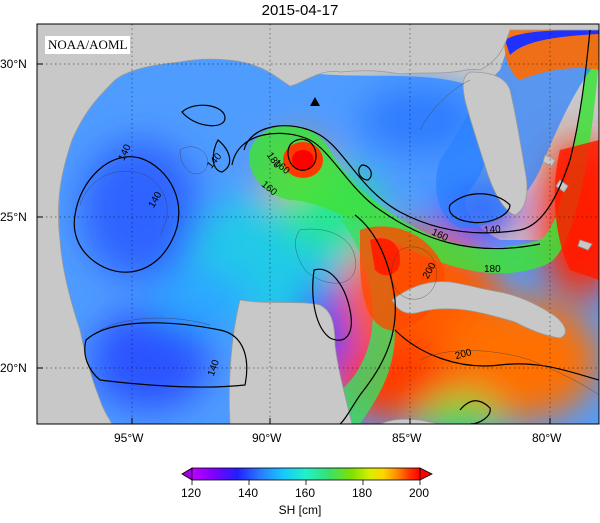 Image resolution: width=600 pixels, height=523 pixels. What do you see at coordinates (315, 101) in the screenshot?
I see `triangle-marker` at bounding box center [315, 101].